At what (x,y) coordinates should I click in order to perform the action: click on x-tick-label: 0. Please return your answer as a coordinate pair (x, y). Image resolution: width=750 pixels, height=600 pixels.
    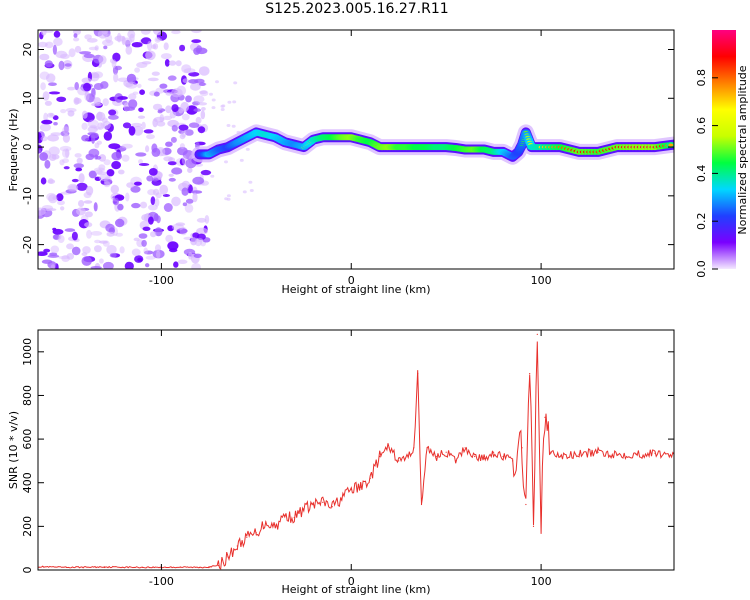
    Looking at the image, I should click on (351, 280).